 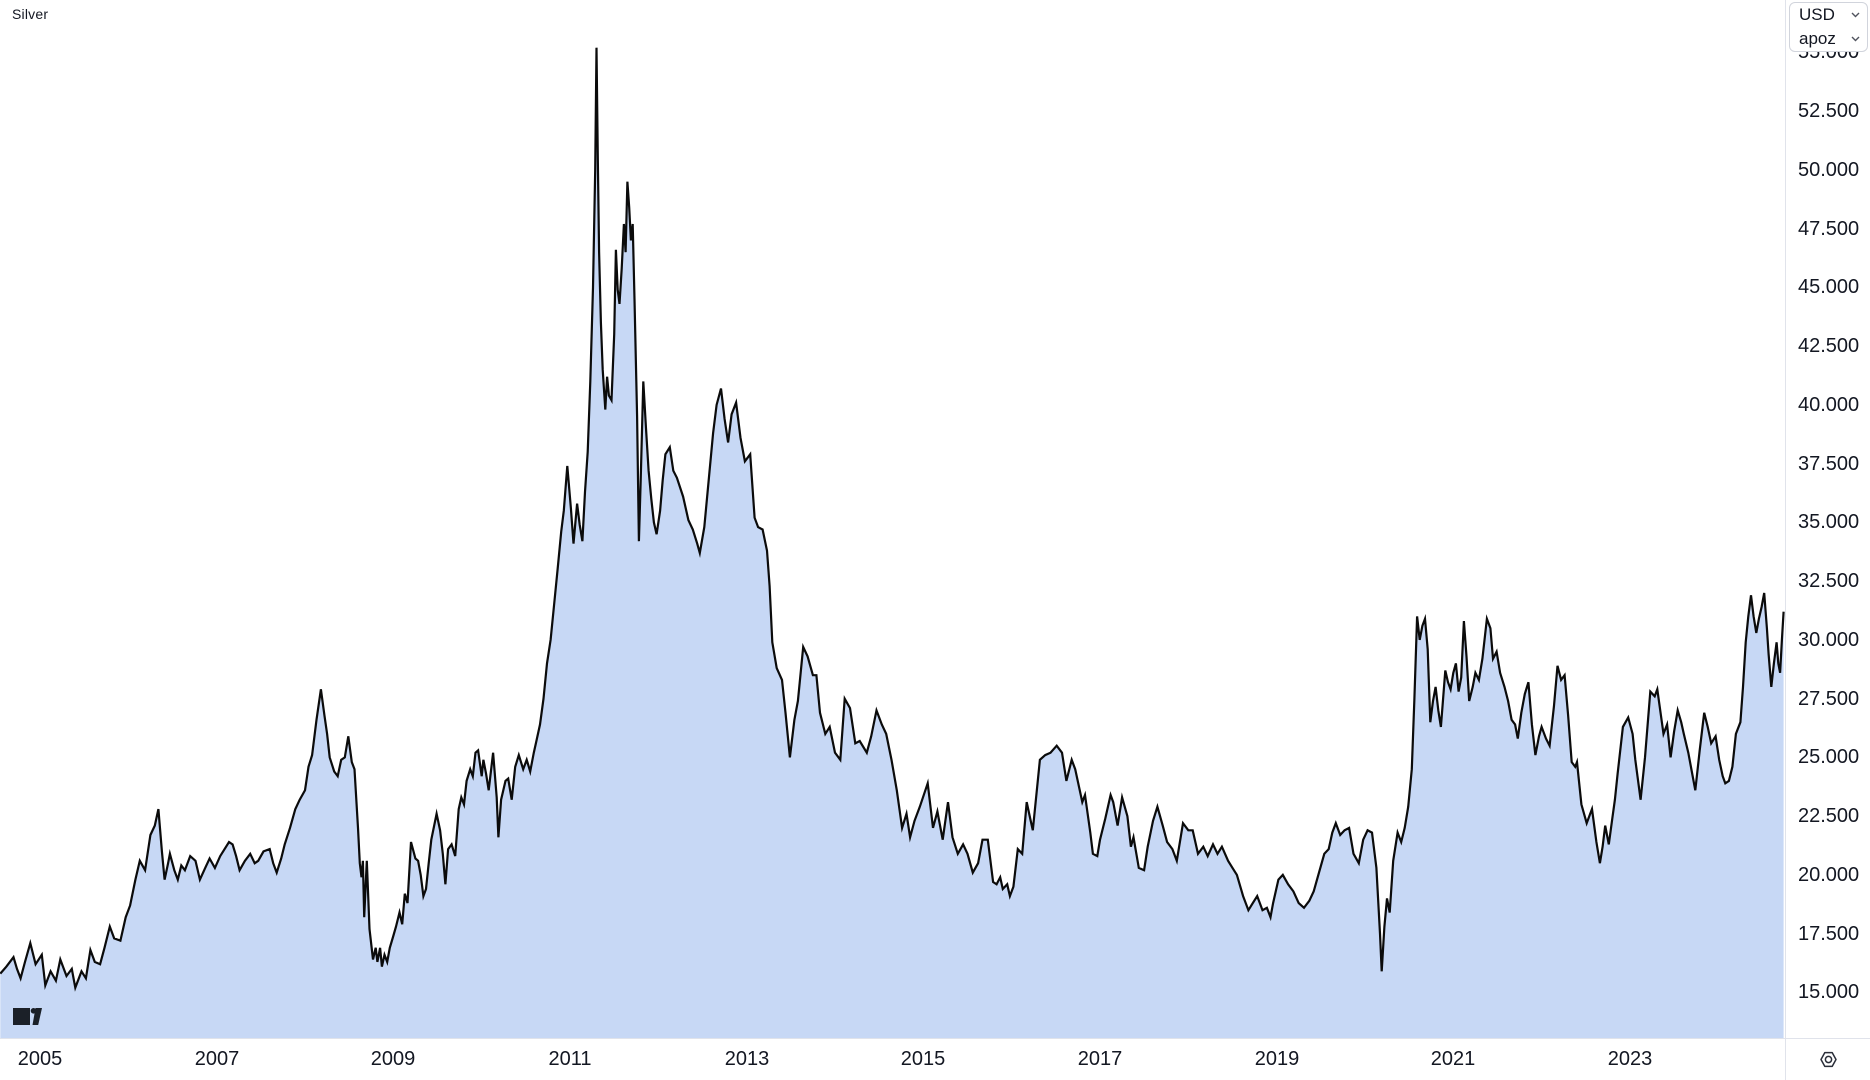 I want to click on currency-dropdown: USD, so click(x=1828, y=15).